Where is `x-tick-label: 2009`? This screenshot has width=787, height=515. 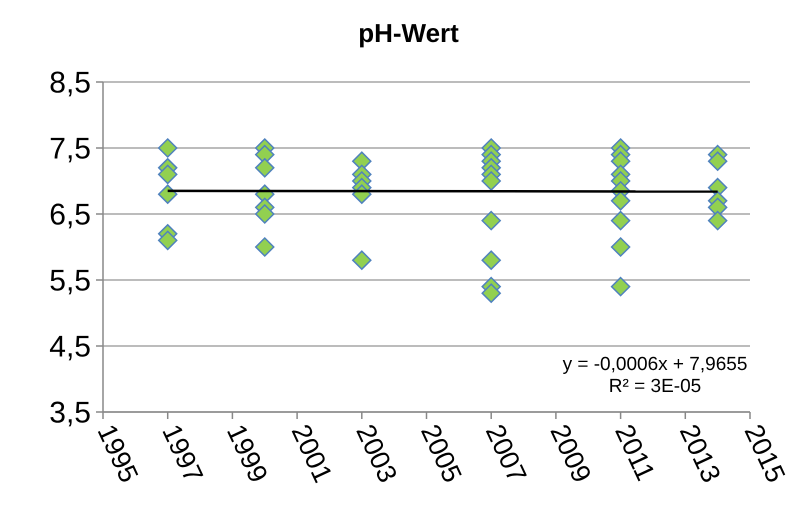 x-tick-label: 2009 is located at coordinates (571, 453).